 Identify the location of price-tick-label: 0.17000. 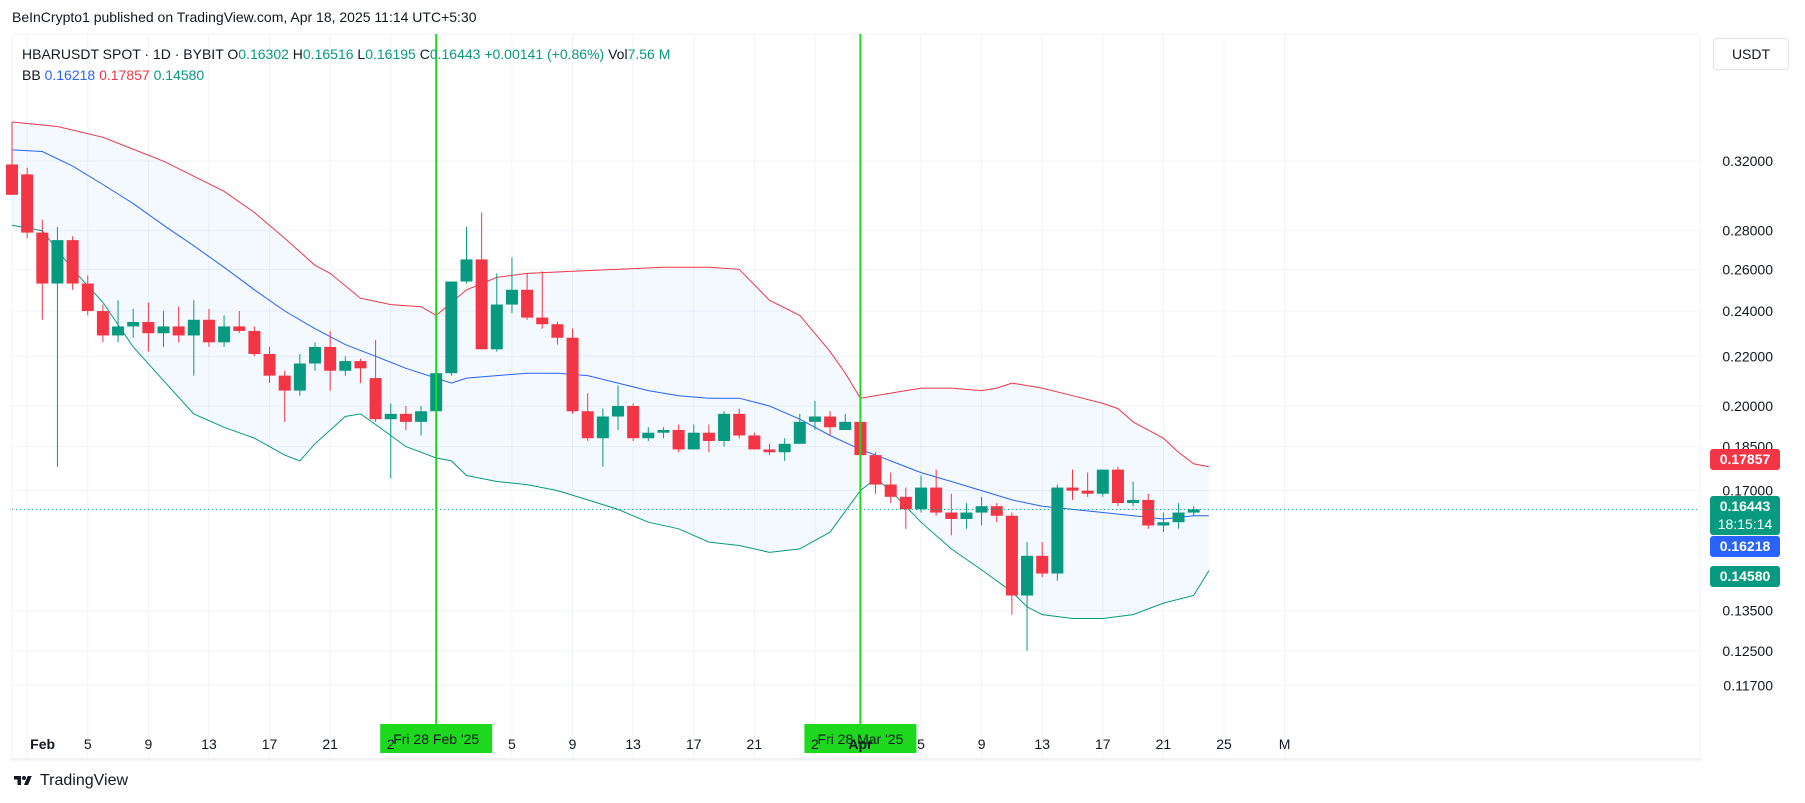
(1747, 491).